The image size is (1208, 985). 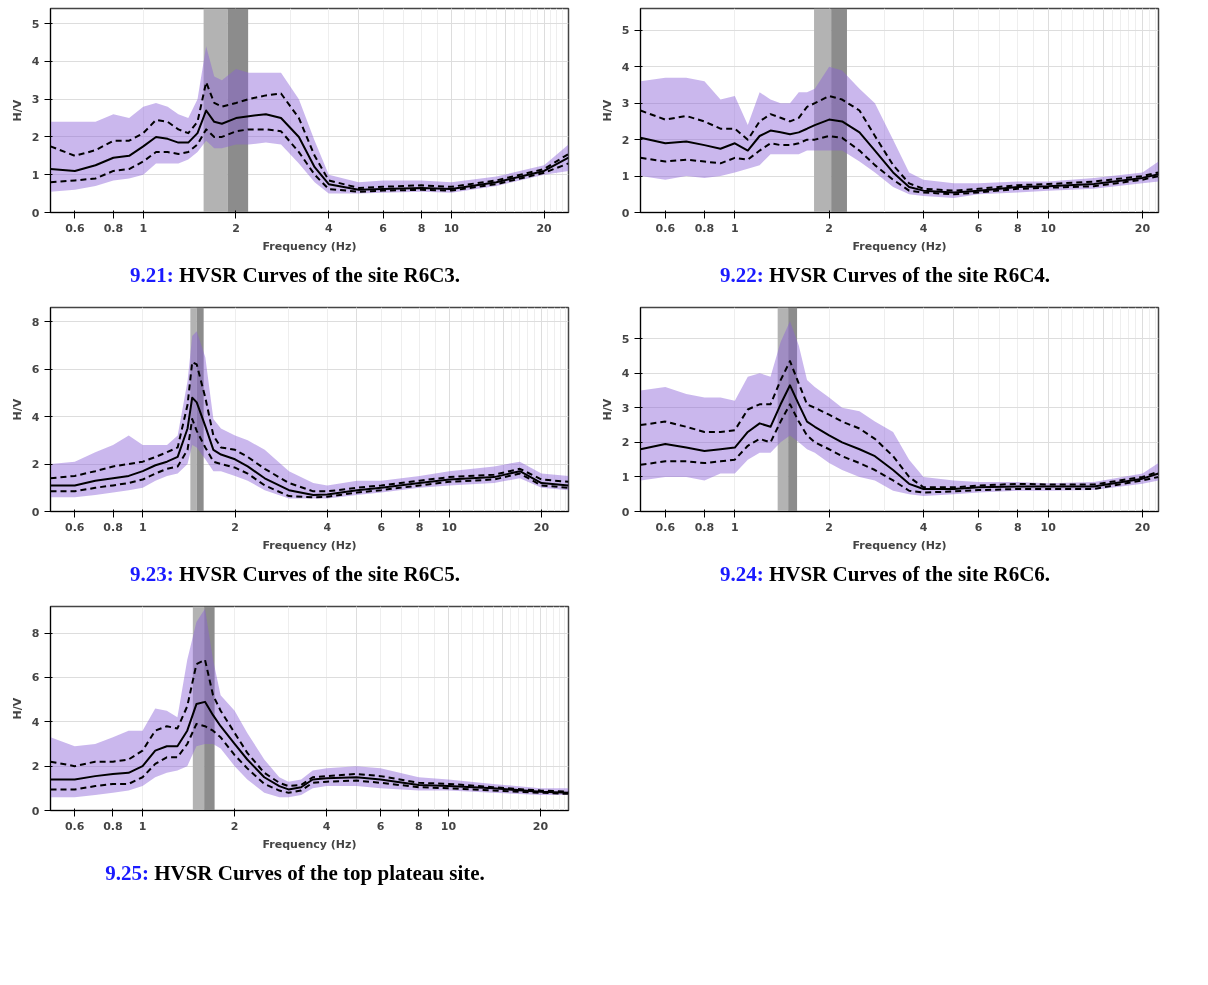 I want to click on text: 9.22: HVSR Curves of the site R6C4., so click(x=885, y=275).